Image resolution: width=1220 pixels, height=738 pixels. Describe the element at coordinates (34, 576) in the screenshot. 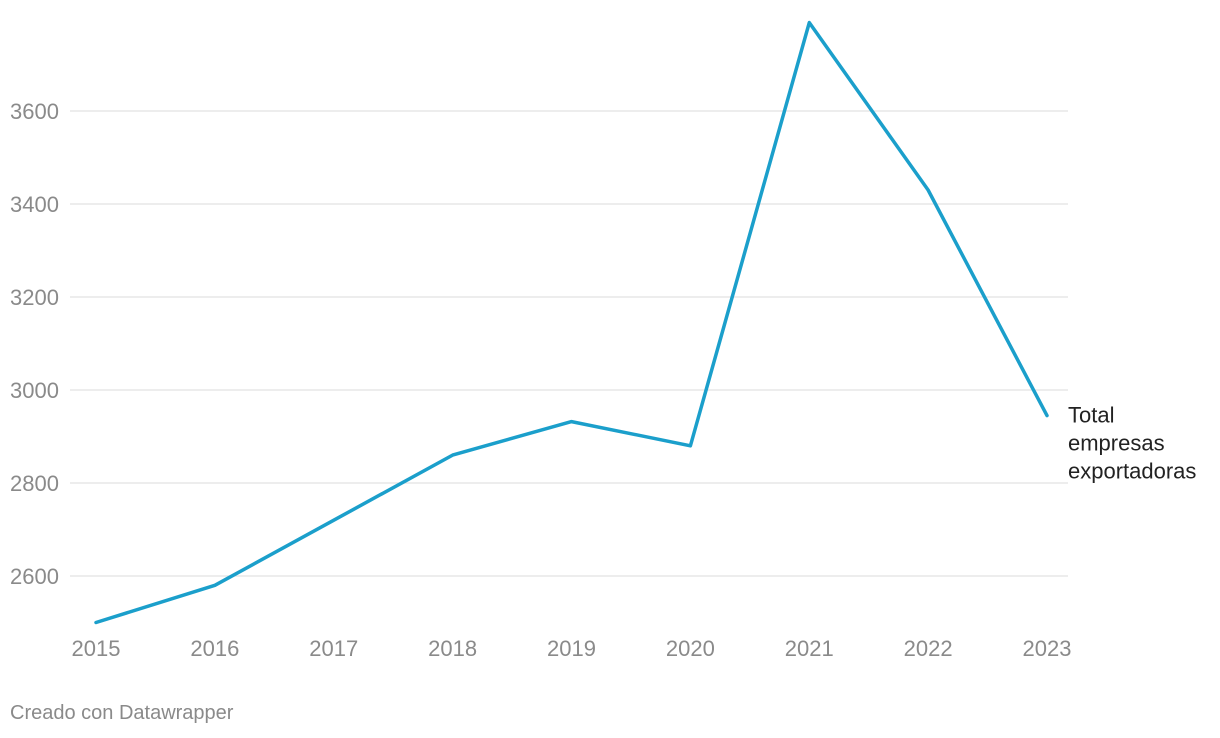

I see `y-tick-label: 2600` at that location.